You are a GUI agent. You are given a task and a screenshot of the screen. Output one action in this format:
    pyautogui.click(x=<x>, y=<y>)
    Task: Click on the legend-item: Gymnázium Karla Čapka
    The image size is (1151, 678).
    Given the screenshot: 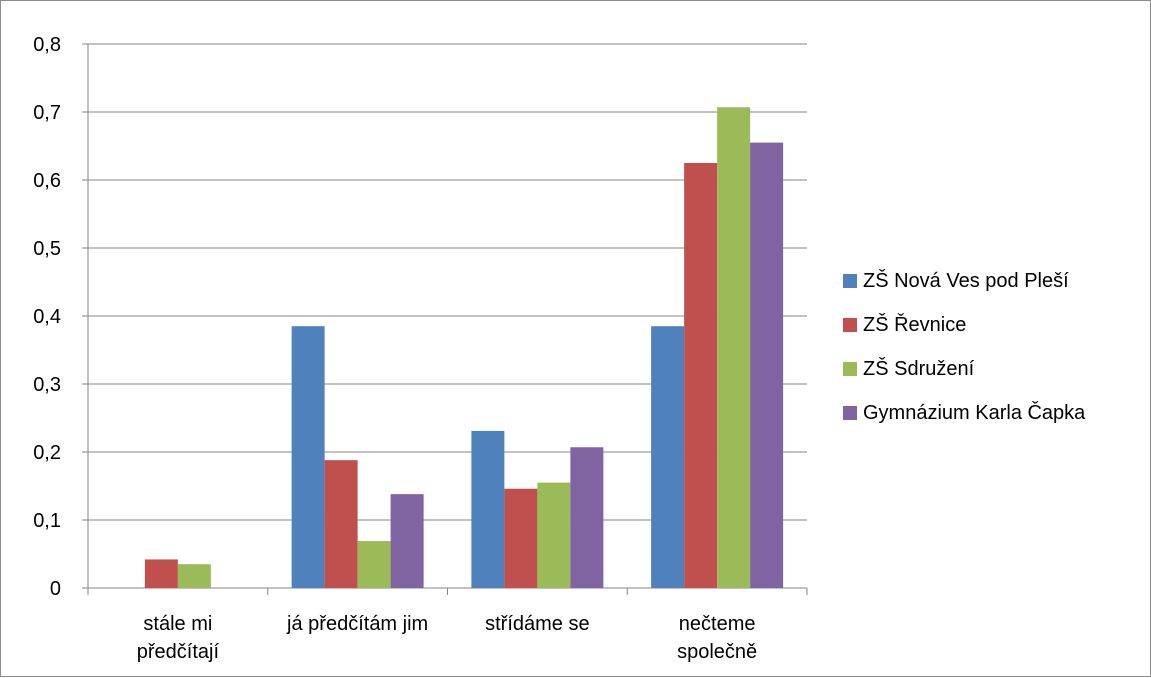 What is the action you would take?
    pyautogui.click(x=964, y=413)
    